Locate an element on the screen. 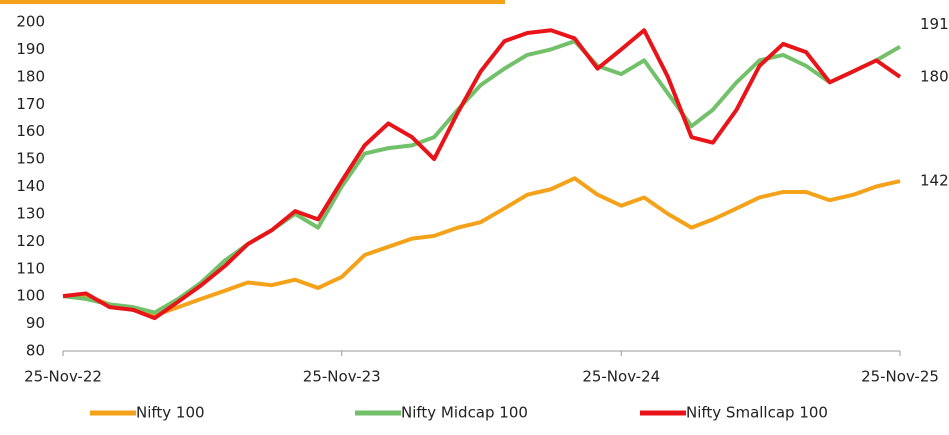 Image resolution: width=949 pixels, height=435 pixels. y-tick-label: 190 is located at coordinates (30, 49).